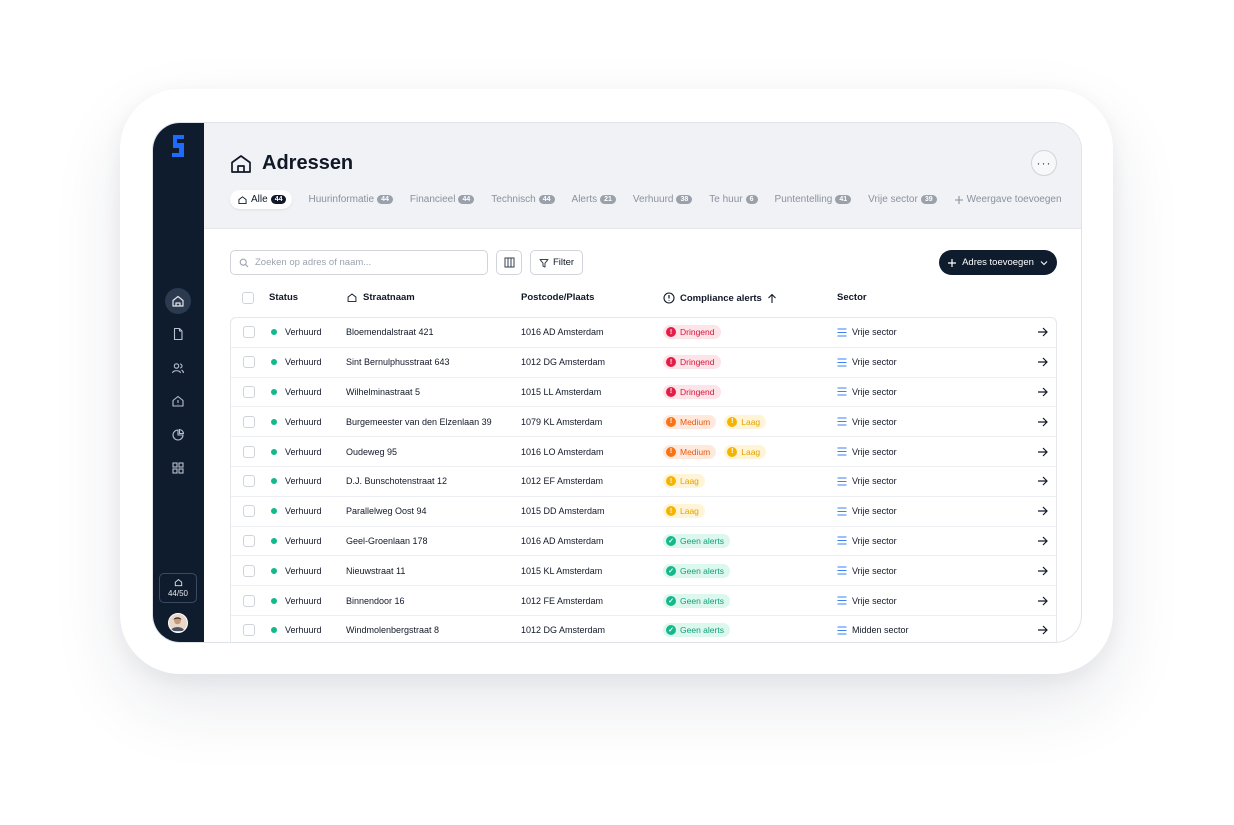  What do you see at coordinates (350, 199) in the screenshot?
I see `tab-huurinformatie: Huurinformatie 44` at bounding box center [350, 199].